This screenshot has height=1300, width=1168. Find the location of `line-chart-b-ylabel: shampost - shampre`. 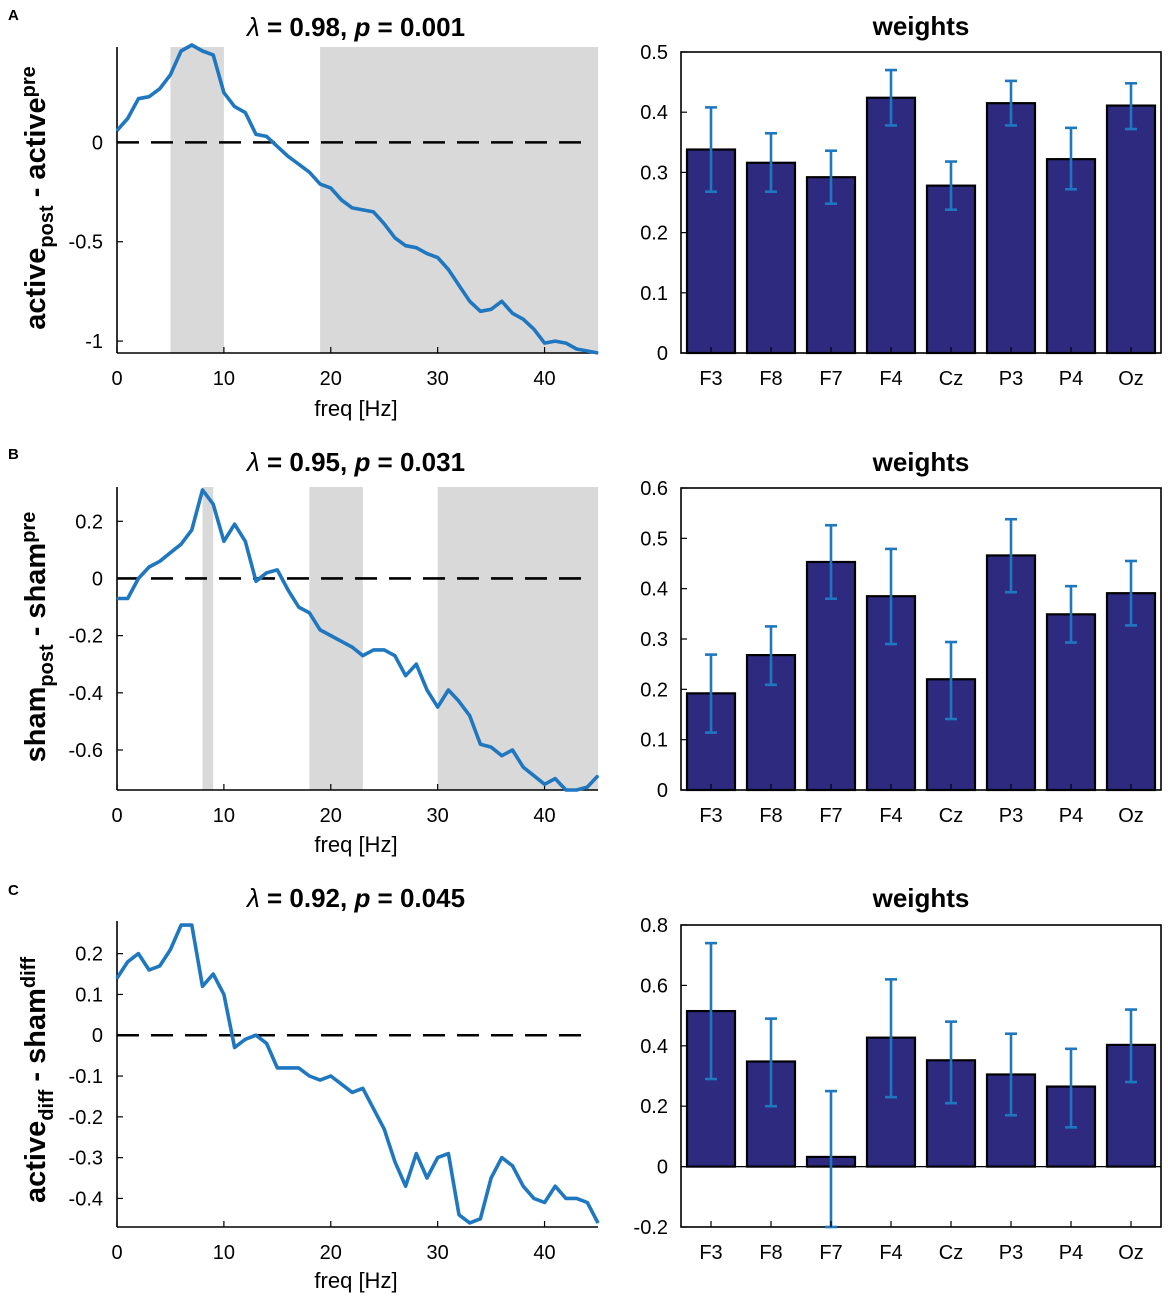

line-chart-b-ylabel: shampost - shampre is located at coordinates (38, 637).